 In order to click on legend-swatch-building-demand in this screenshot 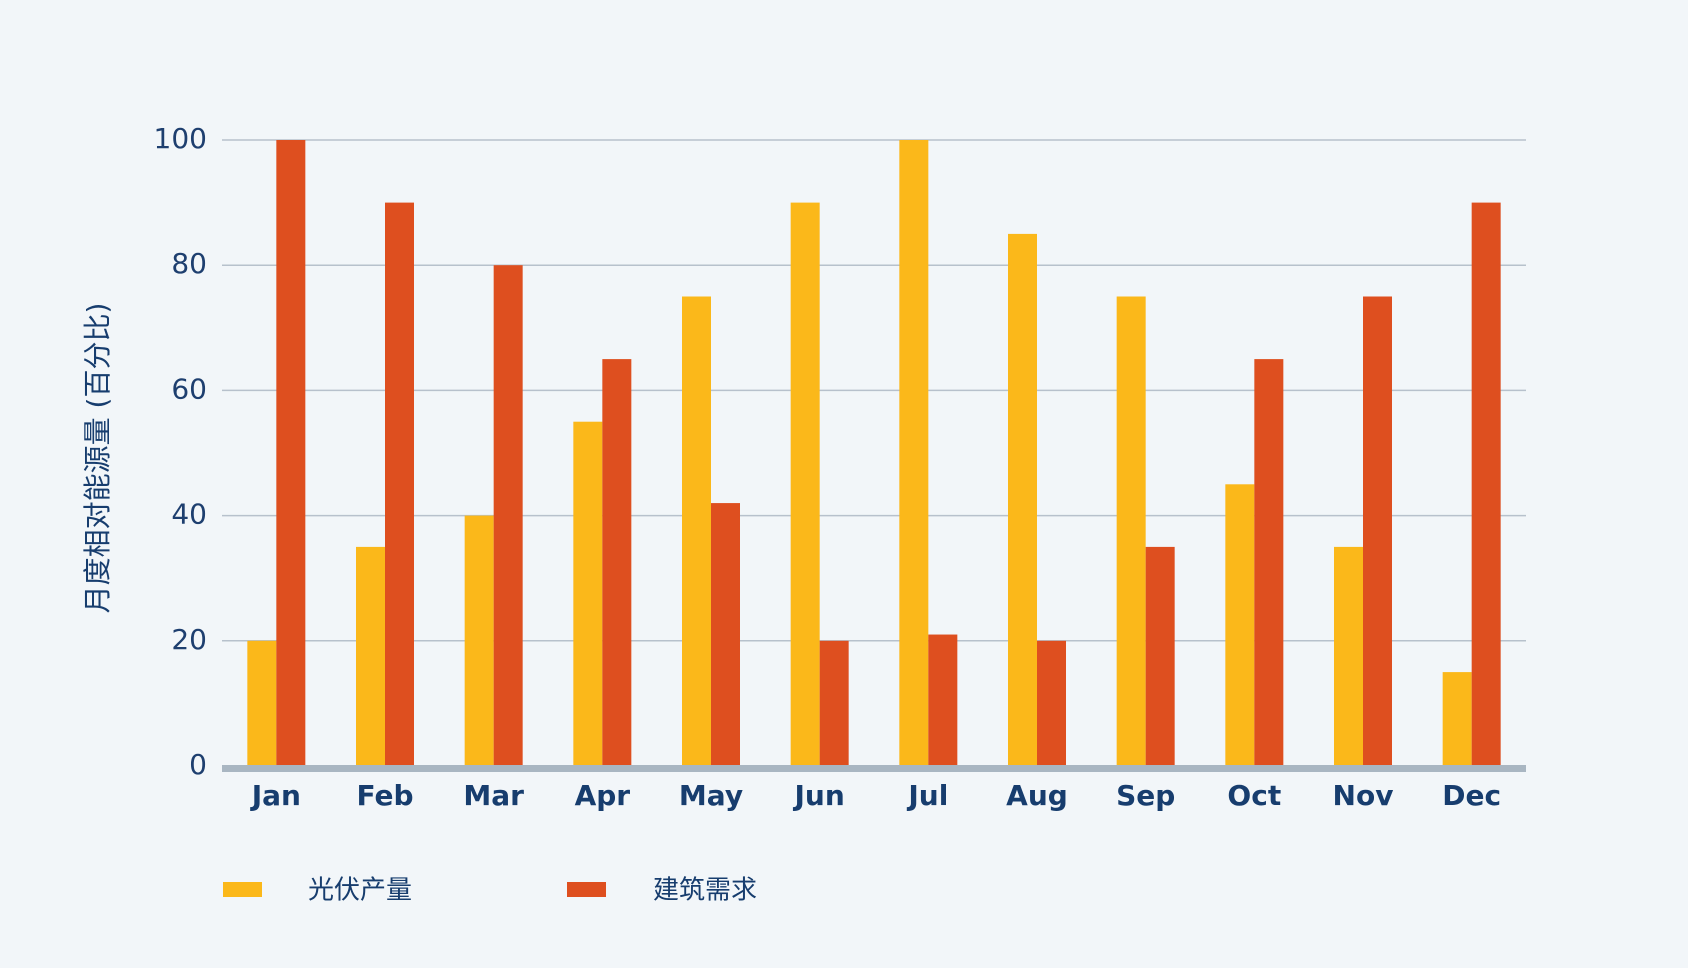, I will do `click(586, 889)`.